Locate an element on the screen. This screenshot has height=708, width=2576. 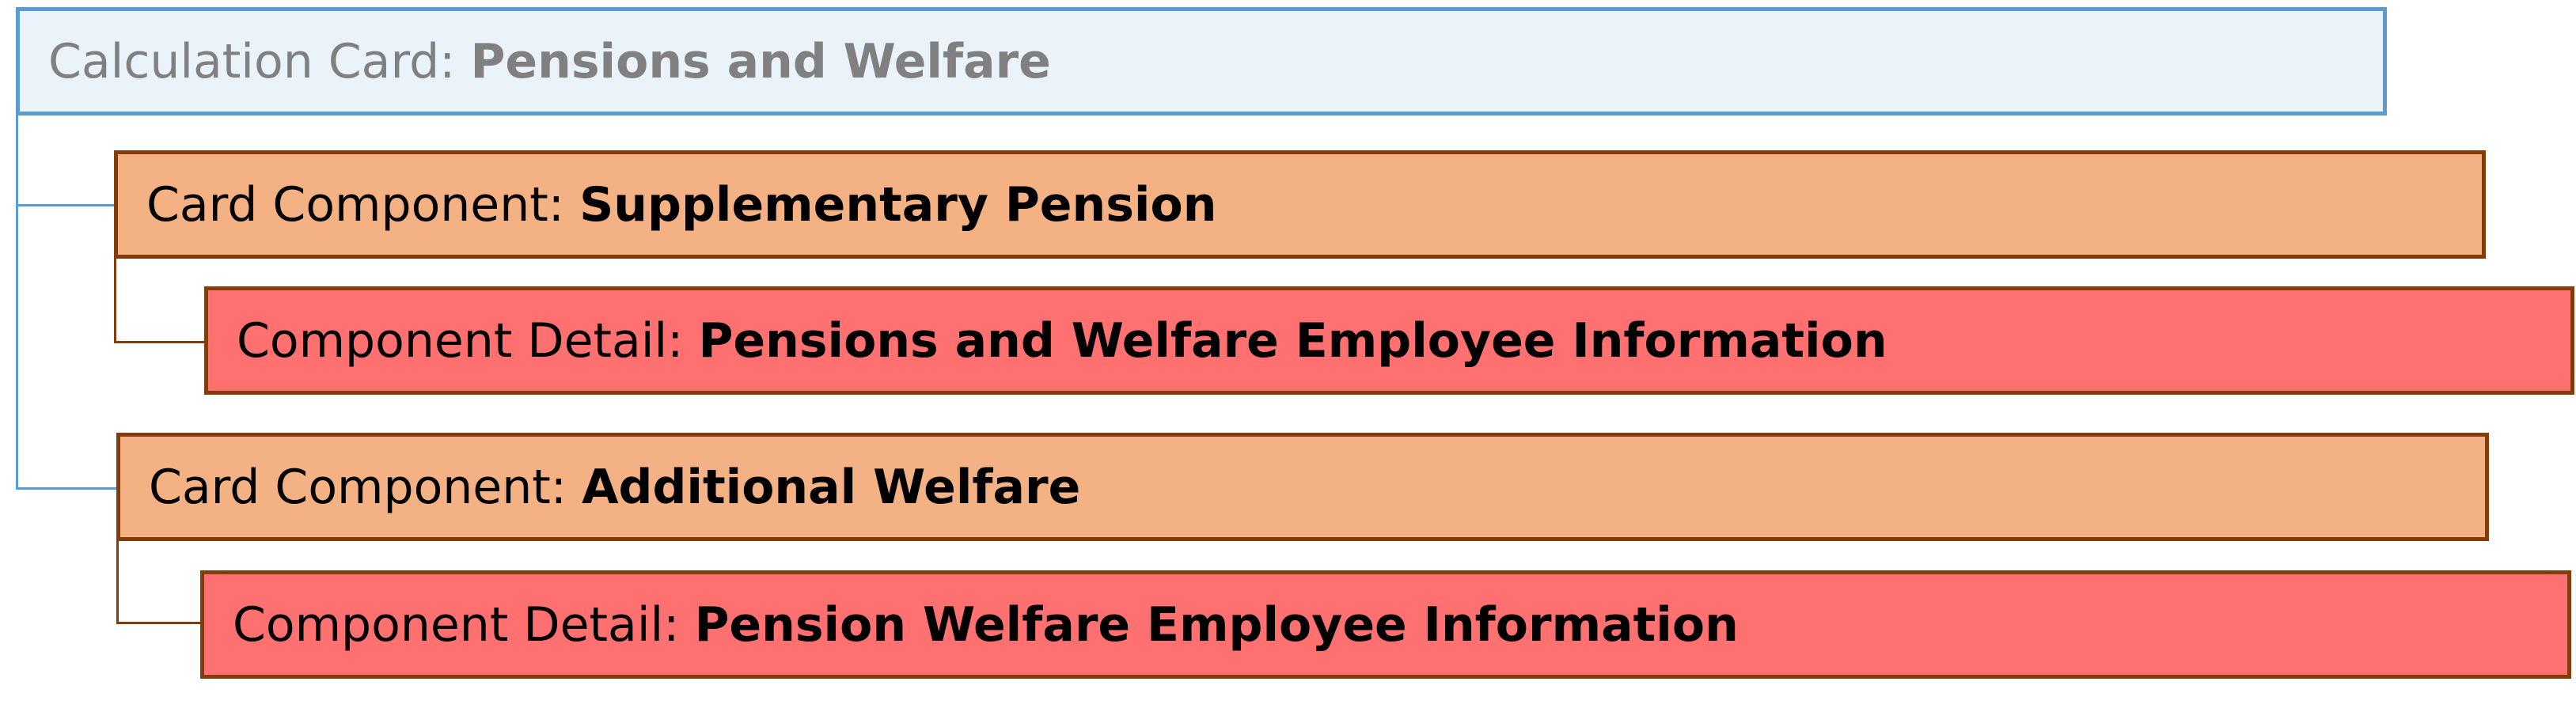
component-name: Additional Welfare is located at coordinates (831, 487).